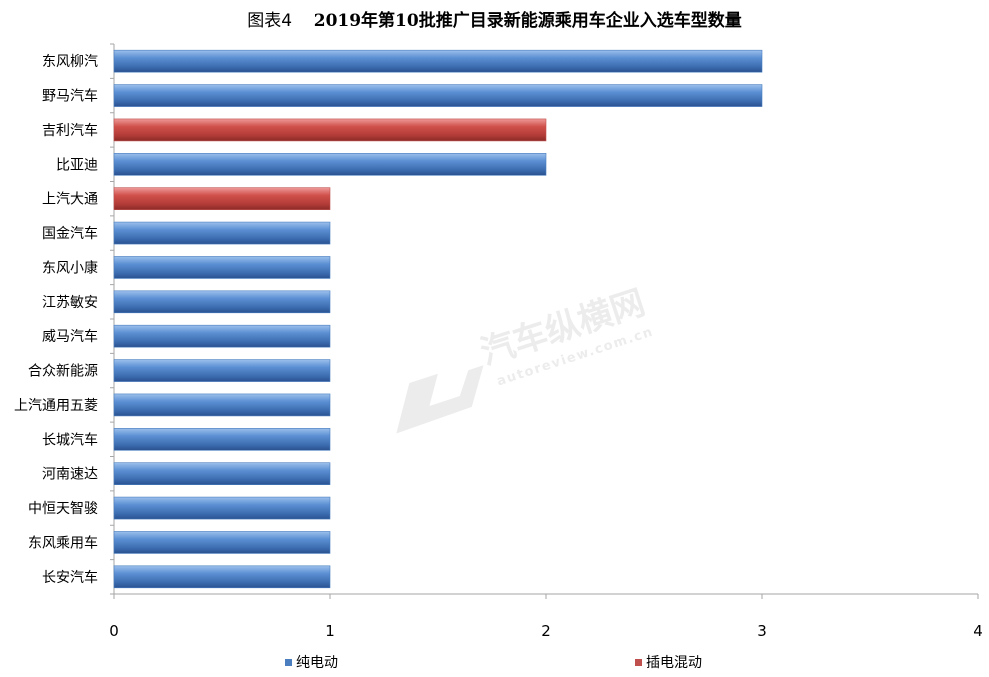  What do you see at coordinates (70, 267) in the screenshot?
I see `category-label: 东风小康` at bounding box center [70, 267].